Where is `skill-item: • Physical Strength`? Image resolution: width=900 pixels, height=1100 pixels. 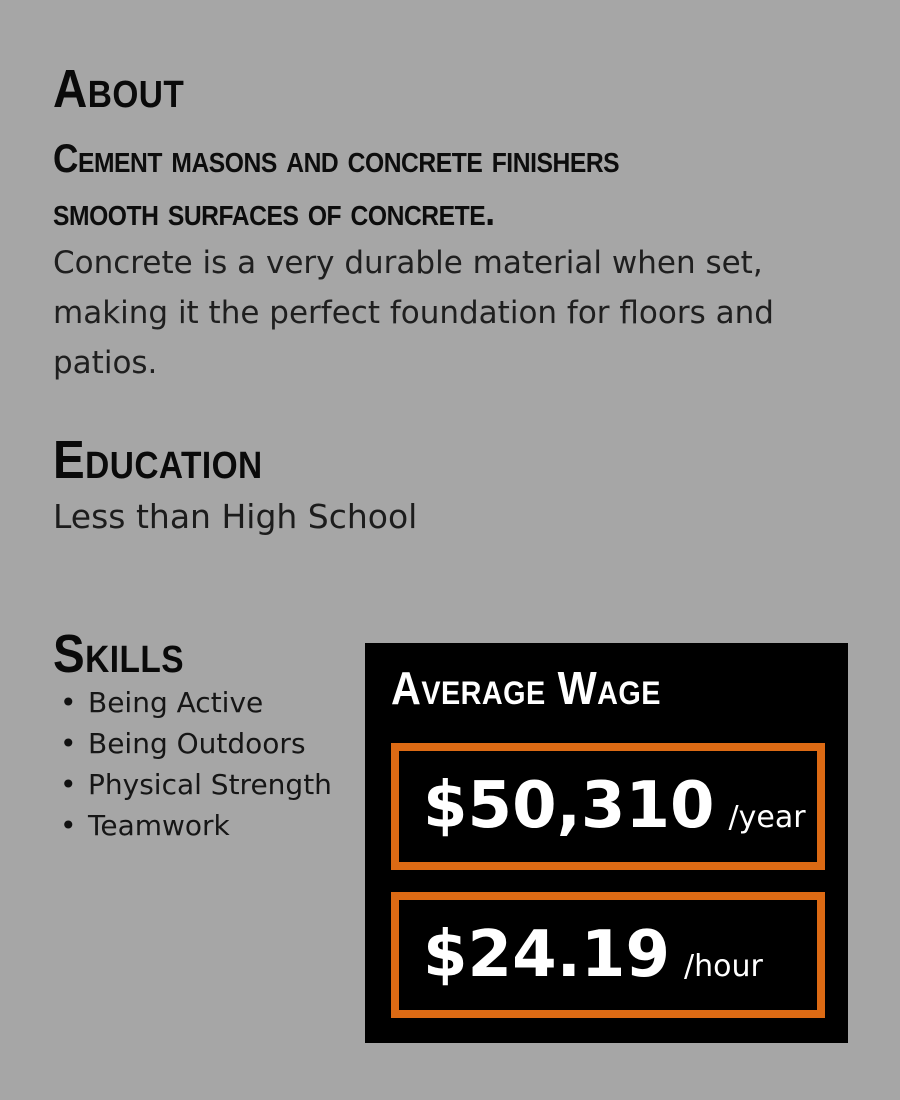
skill-item: • Physical Strength is located at coordinates (194, 784).